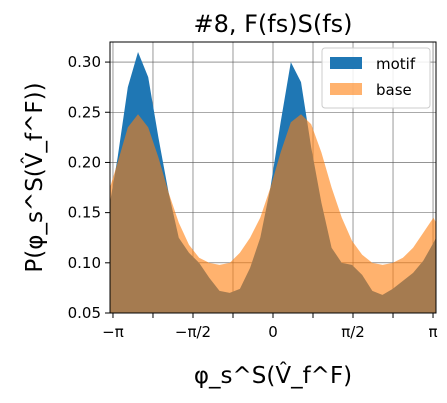 This screenshot has width=447, height=403. I want to click on chart-title: #8, F(fs)S(fs), so click(272, 24).